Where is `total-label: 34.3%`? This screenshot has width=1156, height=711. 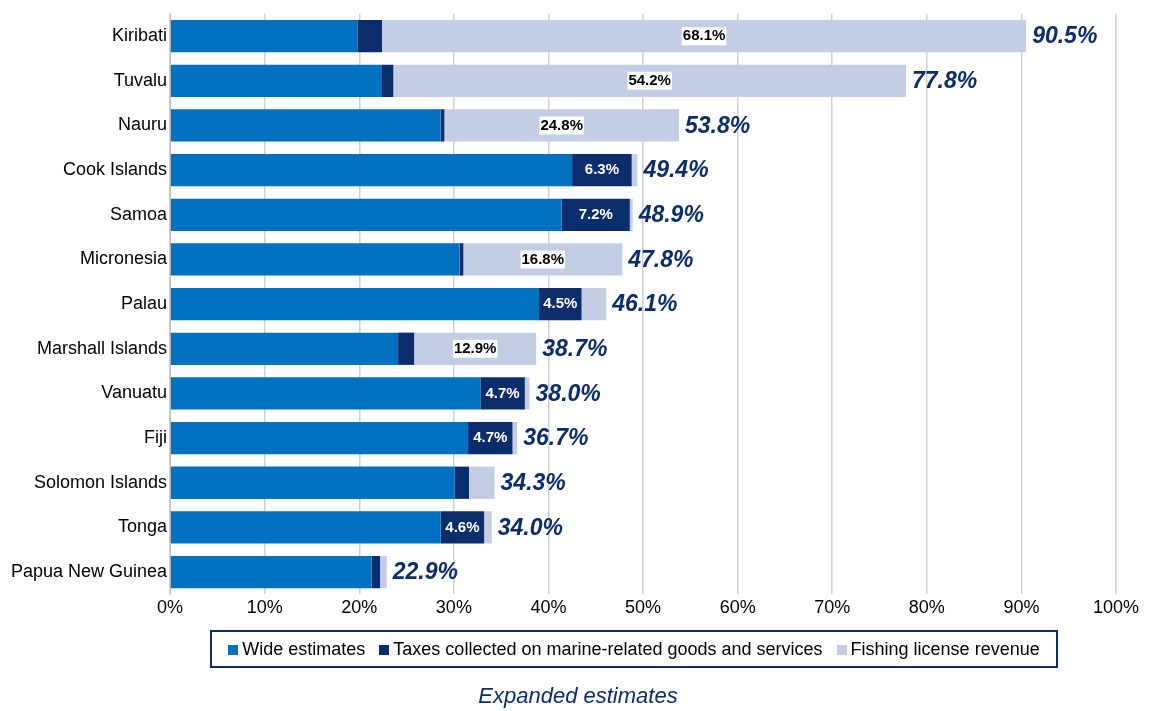 total-label: 34.3% is located at coordinates (533, 482).